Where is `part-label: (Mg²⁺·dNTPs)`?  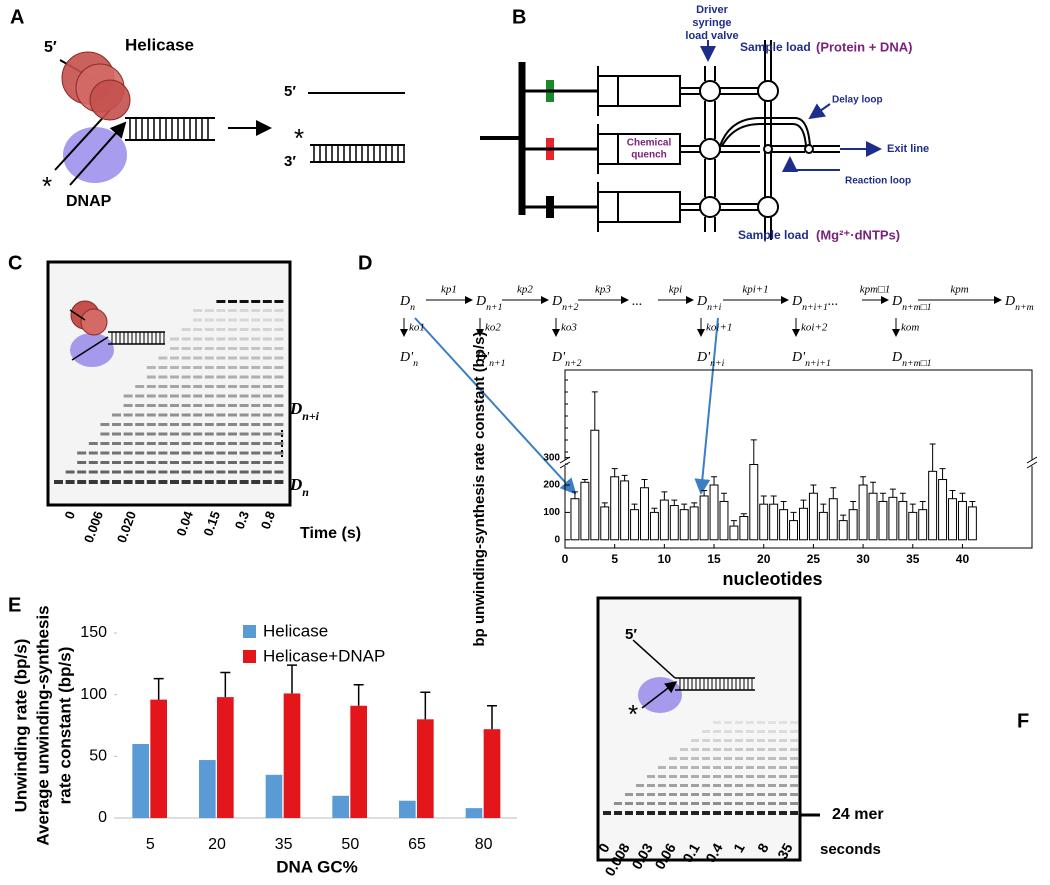 part-label: (Mg²⁺·dNTPs) is located at coordinates (858, 234).